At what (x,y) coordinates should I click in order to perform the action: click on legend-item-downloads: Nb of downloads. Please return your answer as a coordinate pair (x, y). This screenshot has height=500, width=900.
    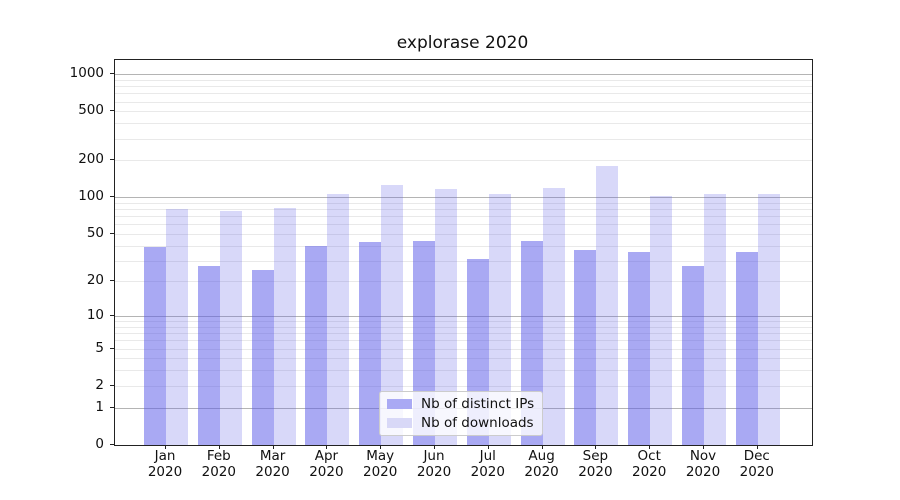
    Looking at the image, I should click on (460, 423).